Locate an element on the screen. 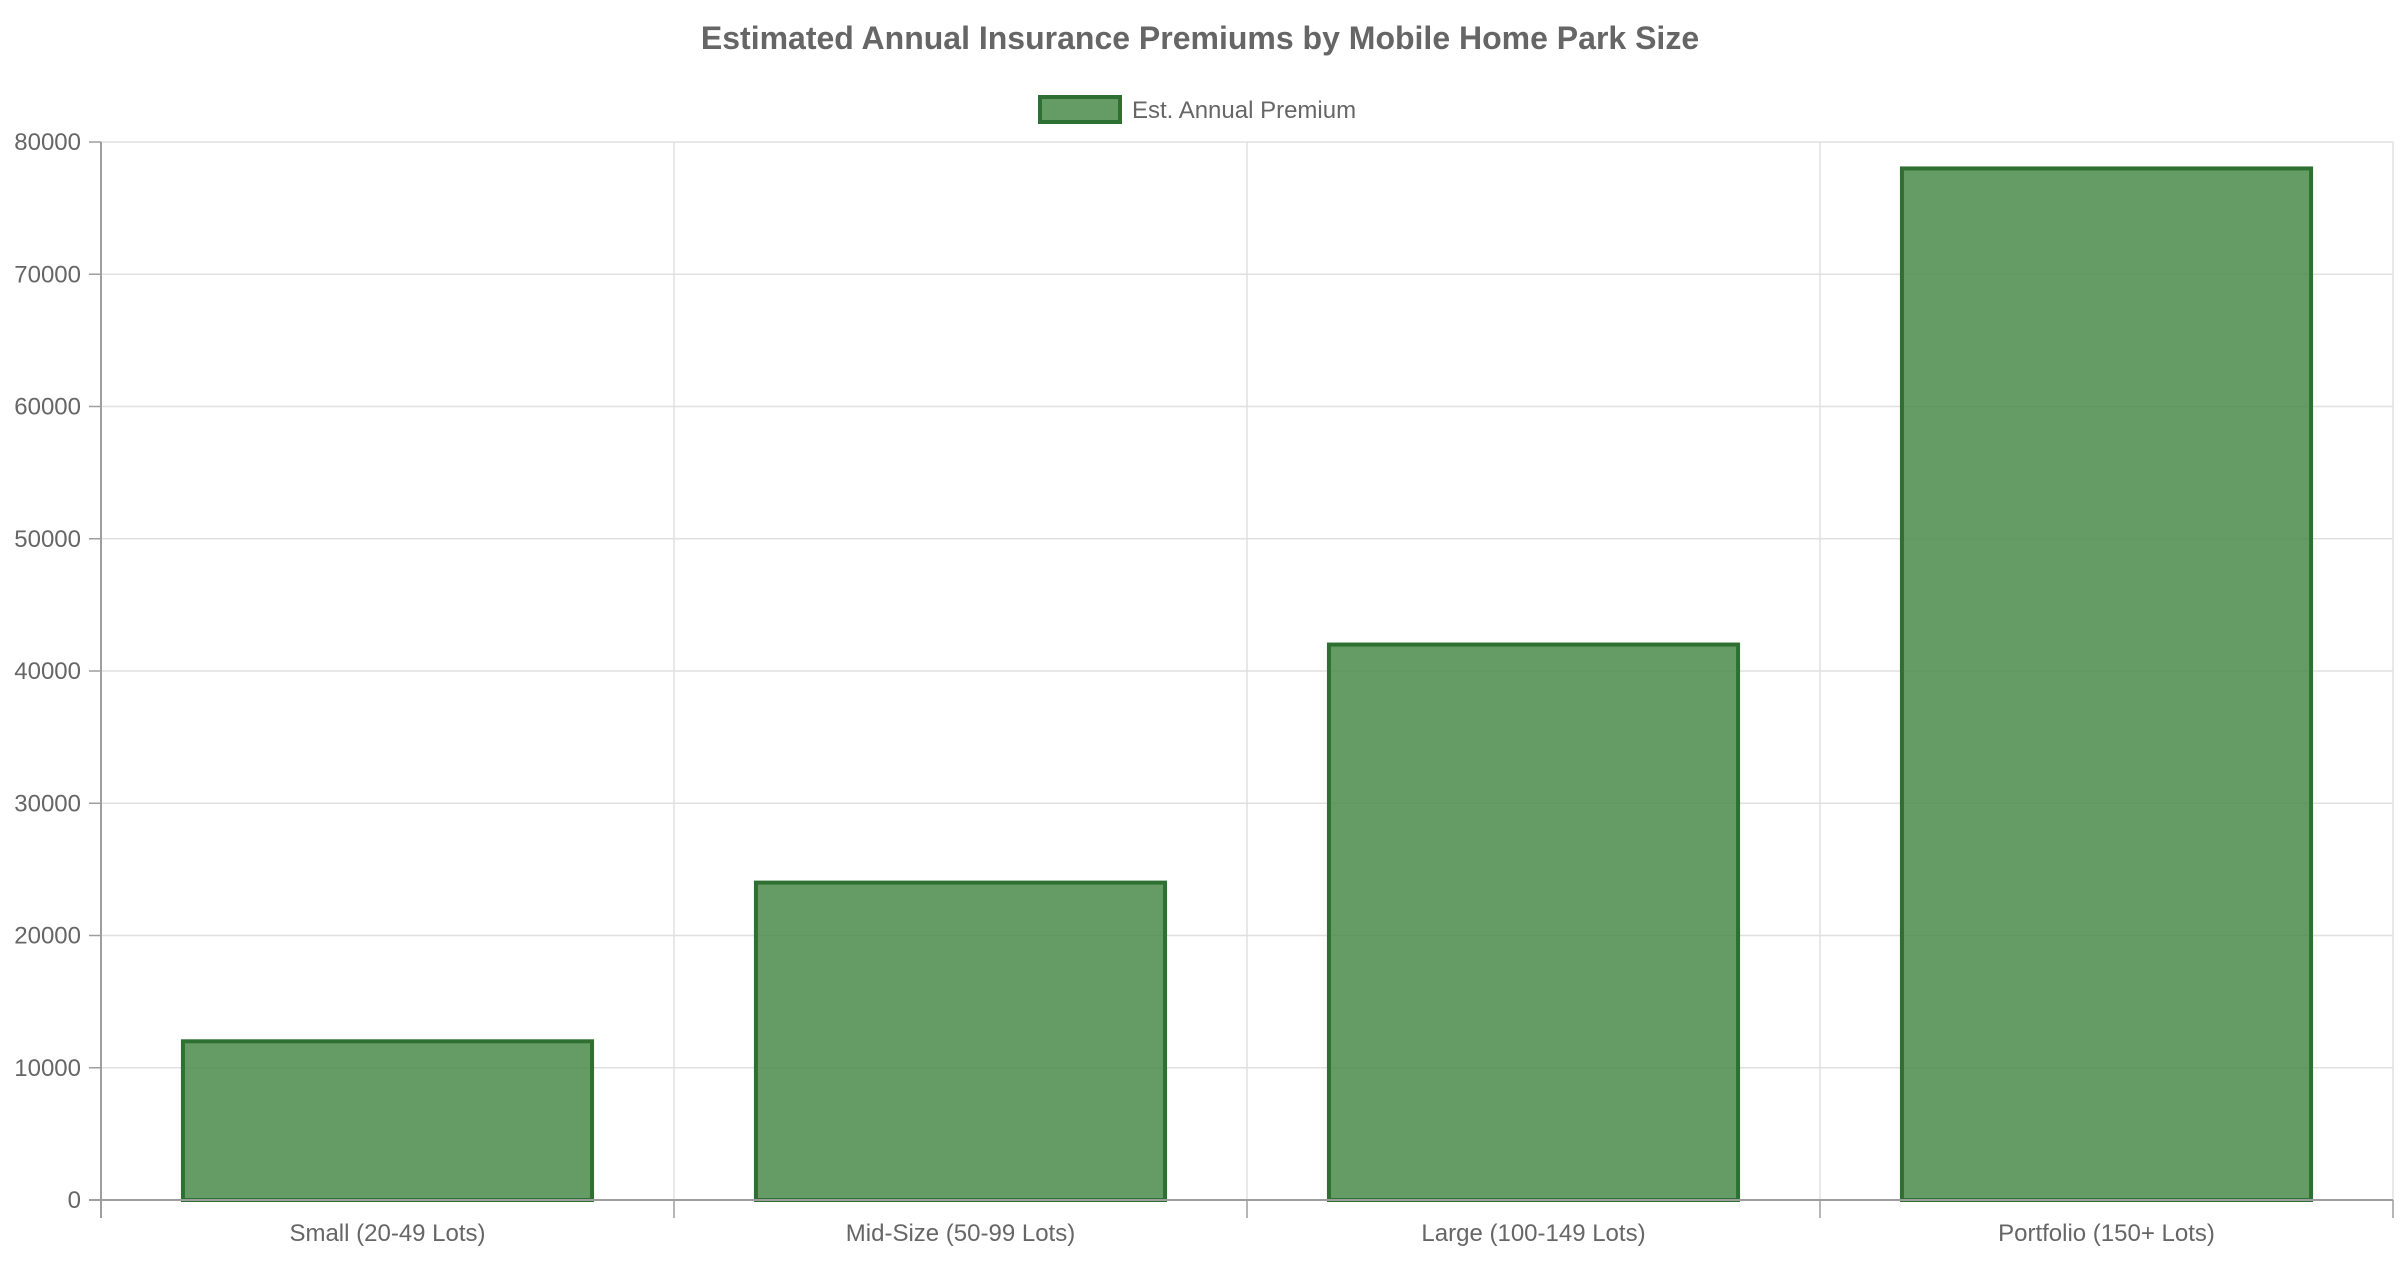 Image resolution: width=2400 pixels, height=1265 pixels. y-tick-label: 60000 is located at coordinates (47, 407).